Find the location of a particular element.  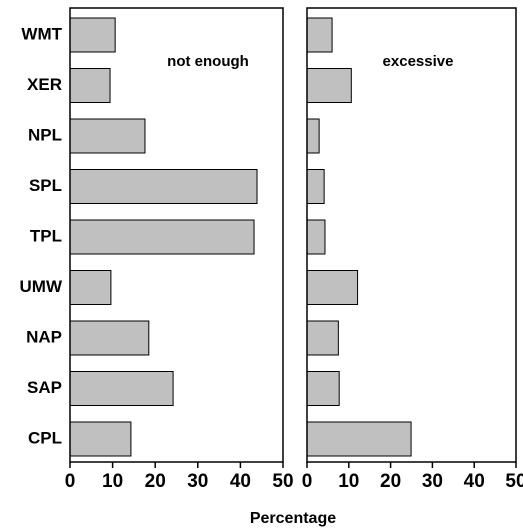

x-axis-label: Percentage is located at coordinates (293, 518).